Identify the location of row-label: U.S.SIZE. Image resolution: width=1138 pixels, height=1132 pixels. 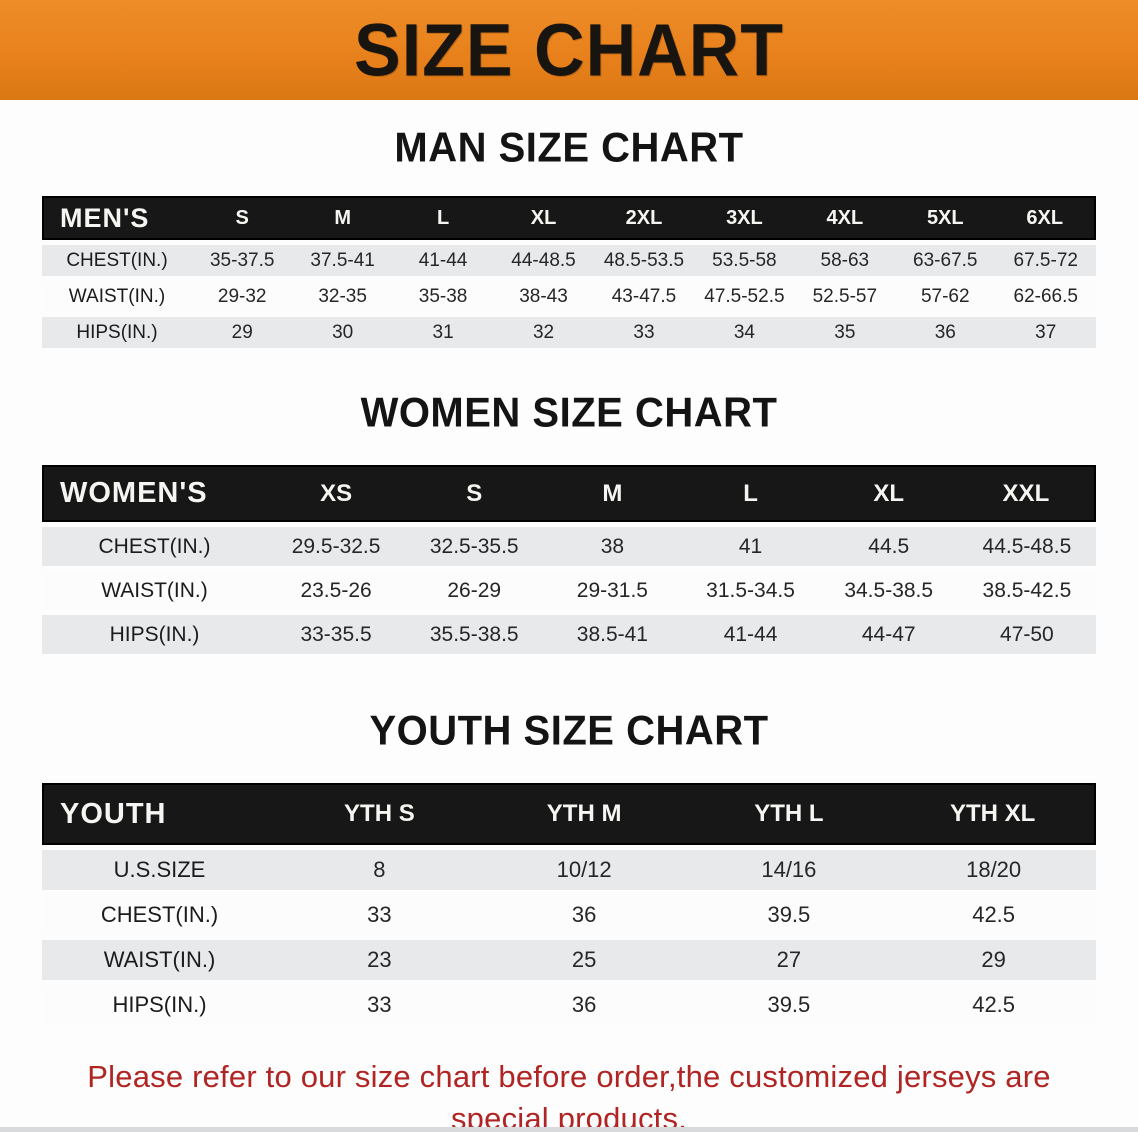
(159, 870).